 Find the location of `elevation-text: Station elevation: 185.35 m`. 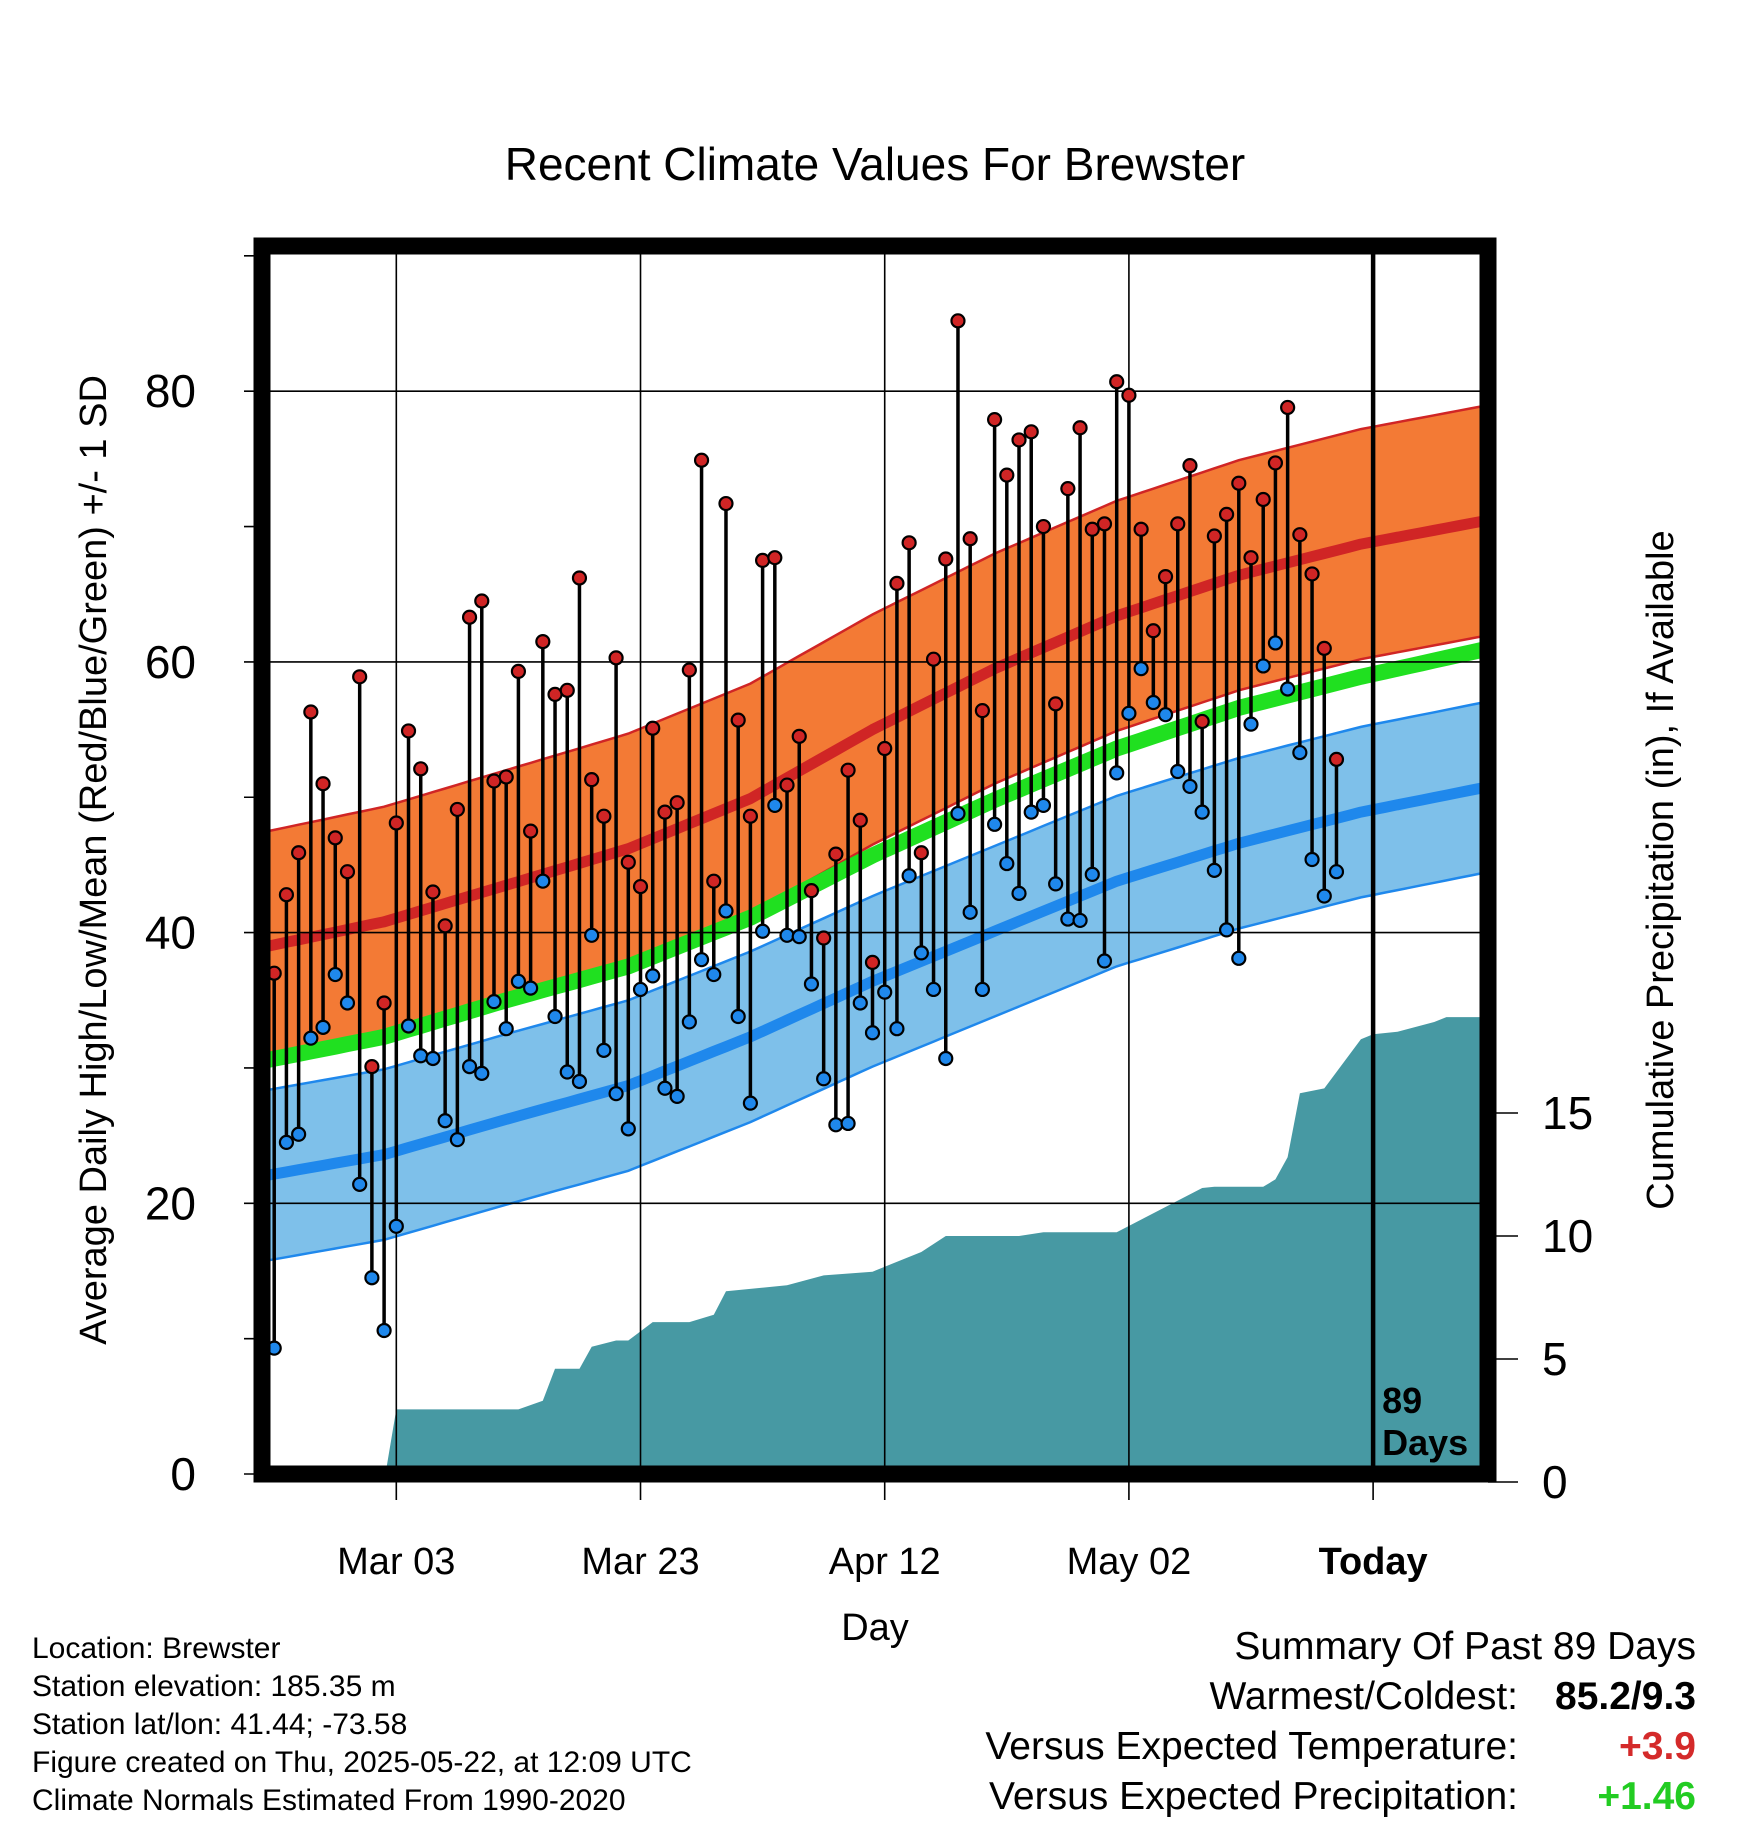

elevation-text: Station elevation: 185.35 m is located at coordinates (214, 1686).